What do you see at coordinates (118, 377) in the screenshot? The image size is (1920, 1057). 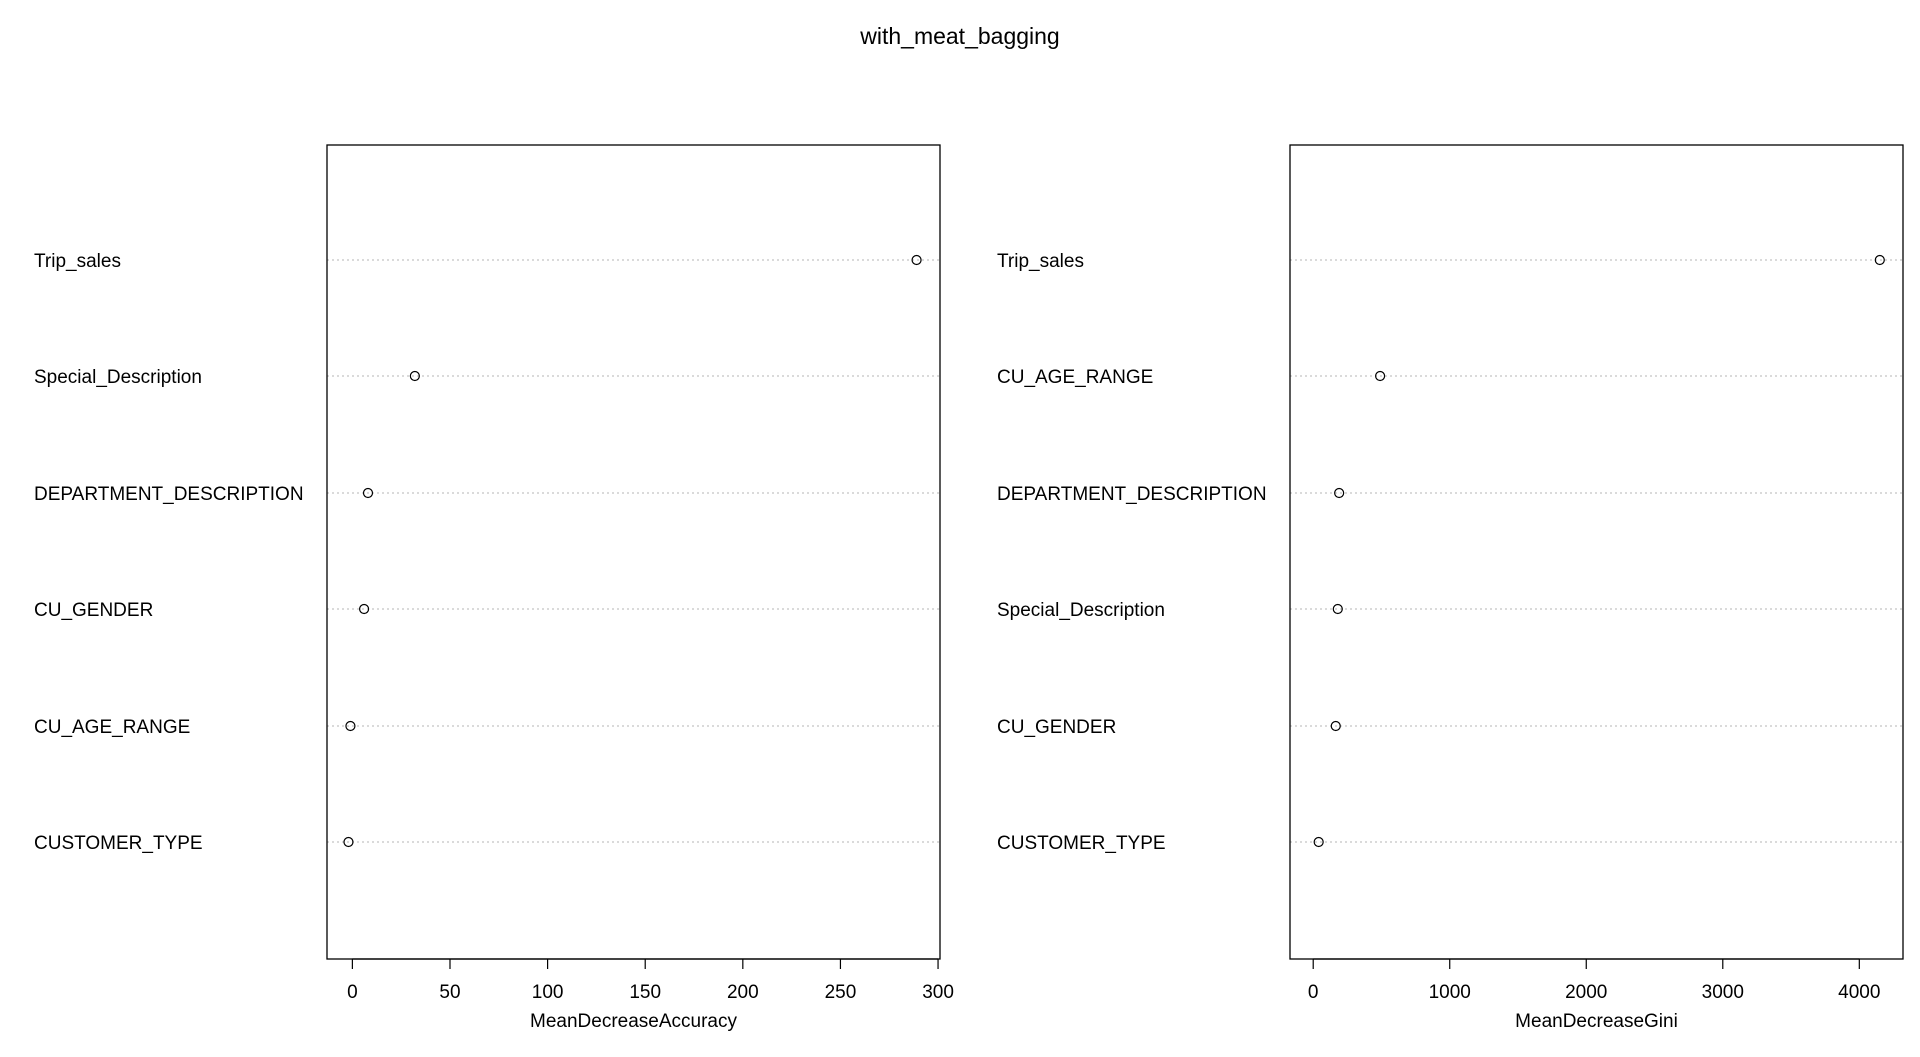 I see `accuracy-category-label: Special_Description` at bounding box center [118, 377].